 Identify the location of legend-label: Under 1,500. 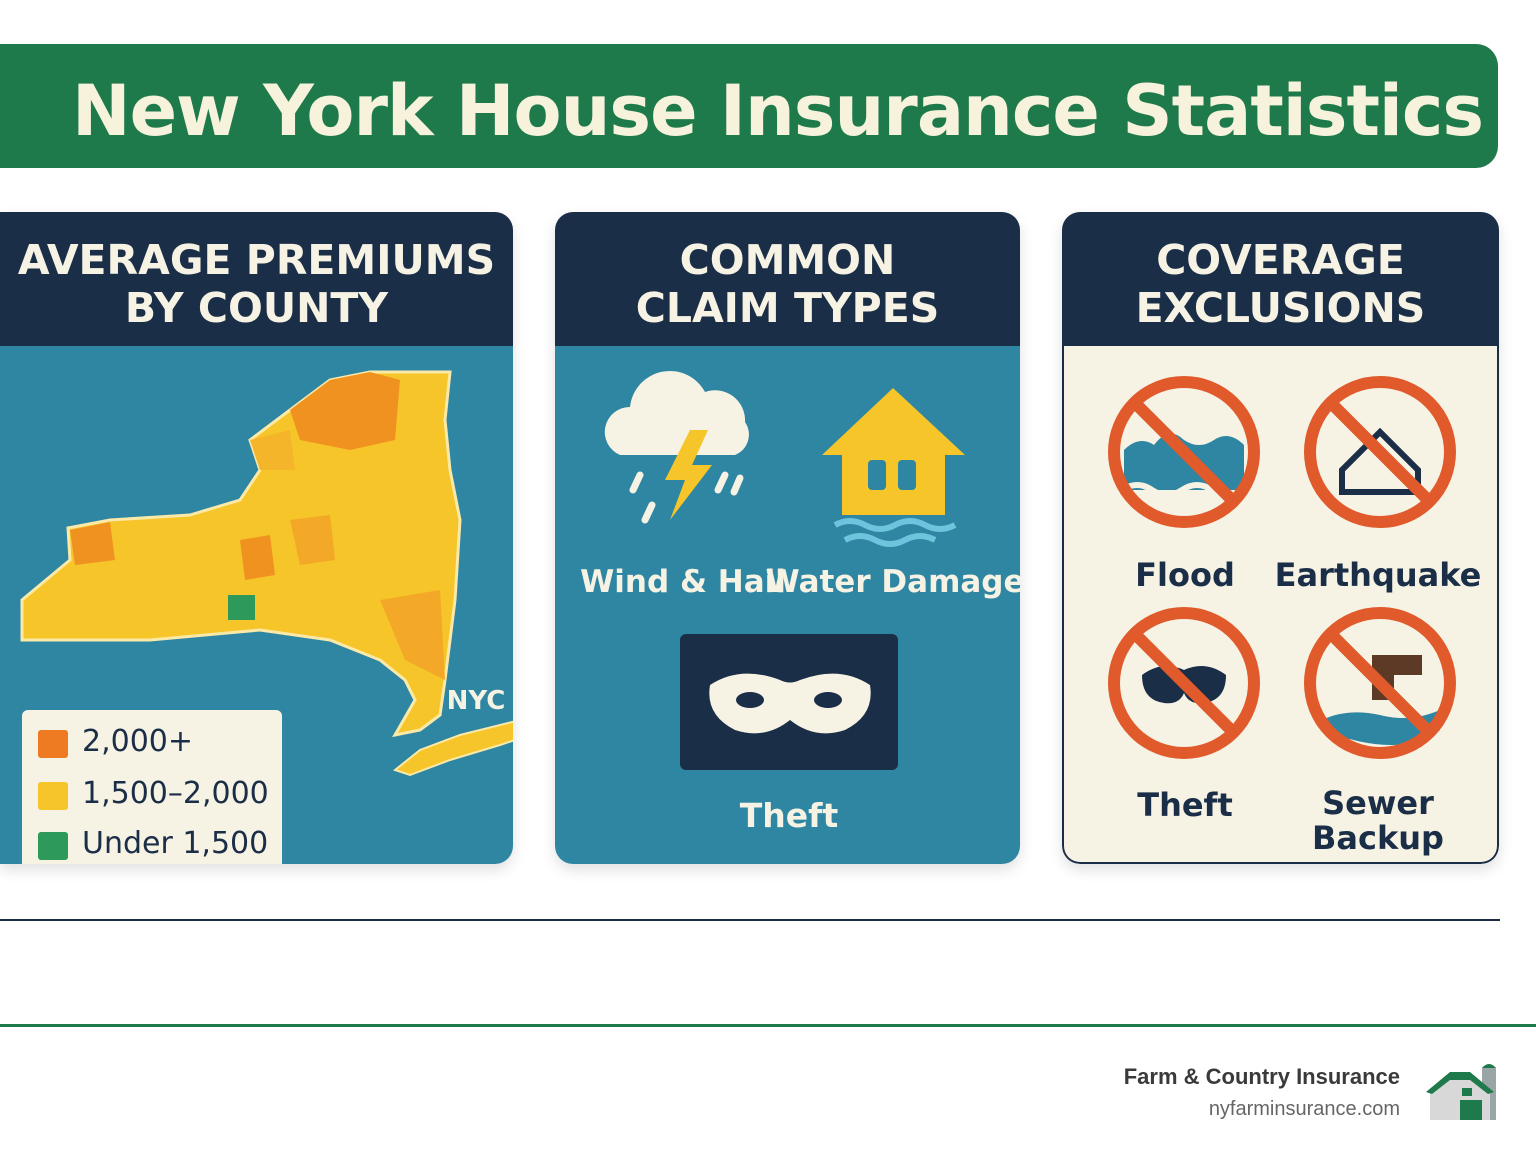
(175, 843).